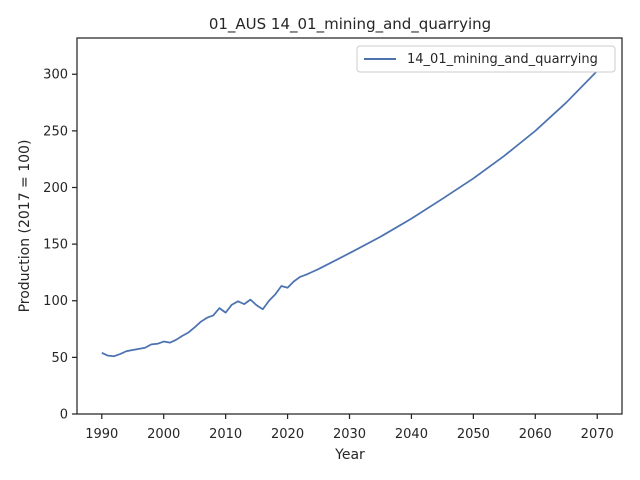 The width and height of the screenshot is (640, 480). I want to click on chart-title: 01_AUS 14_01_mining_and_quarrying, so click(350, 24).